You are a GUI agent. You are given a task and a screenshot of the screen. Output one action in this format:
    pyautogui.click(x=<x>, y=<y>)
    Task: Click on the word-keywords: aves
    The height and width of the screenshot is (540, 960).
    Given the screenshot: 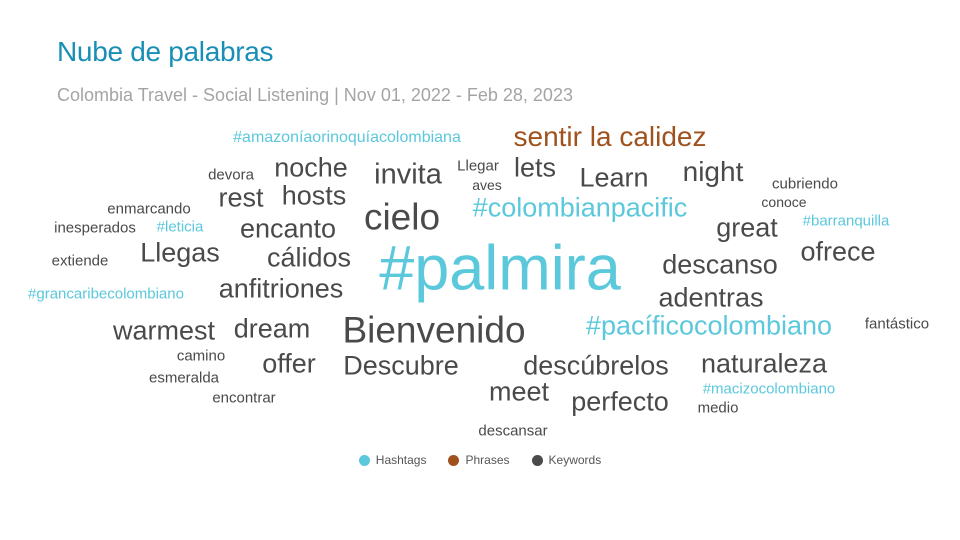 What is the action you would take?
    pyautogui.click(x=487, y=185)
    